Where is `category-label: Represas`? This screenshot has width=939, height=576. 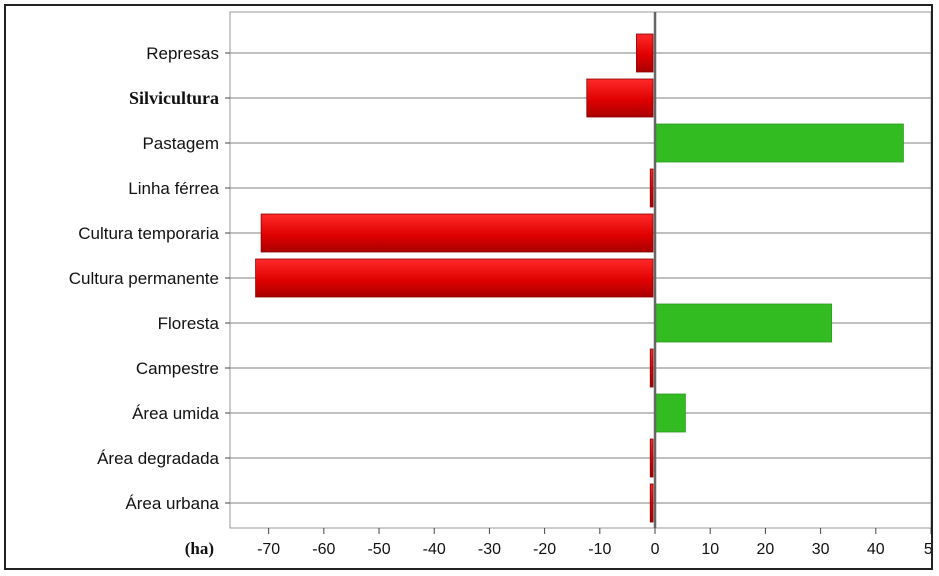 category-label: Represas is located at coordinates (182, 53).